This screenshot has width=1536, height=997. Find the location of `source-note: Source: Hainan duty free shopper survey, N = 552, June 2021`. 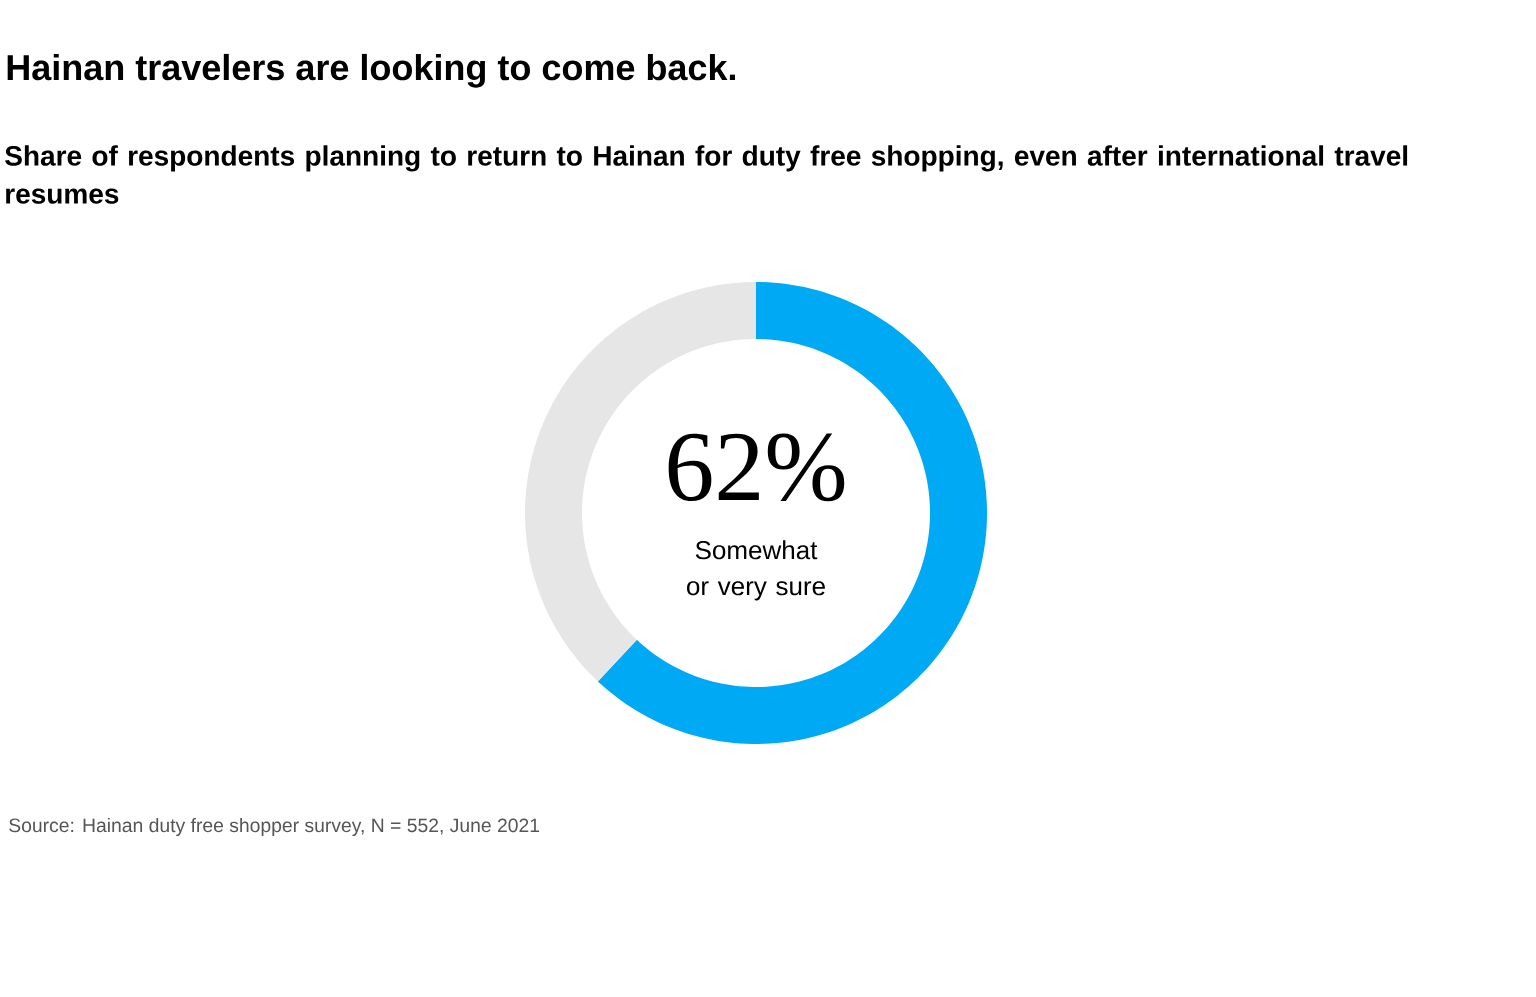

source-note: Source: Hainan duty free shopper survey, N = 552, June 2021 is located at coordinates (274, 827).